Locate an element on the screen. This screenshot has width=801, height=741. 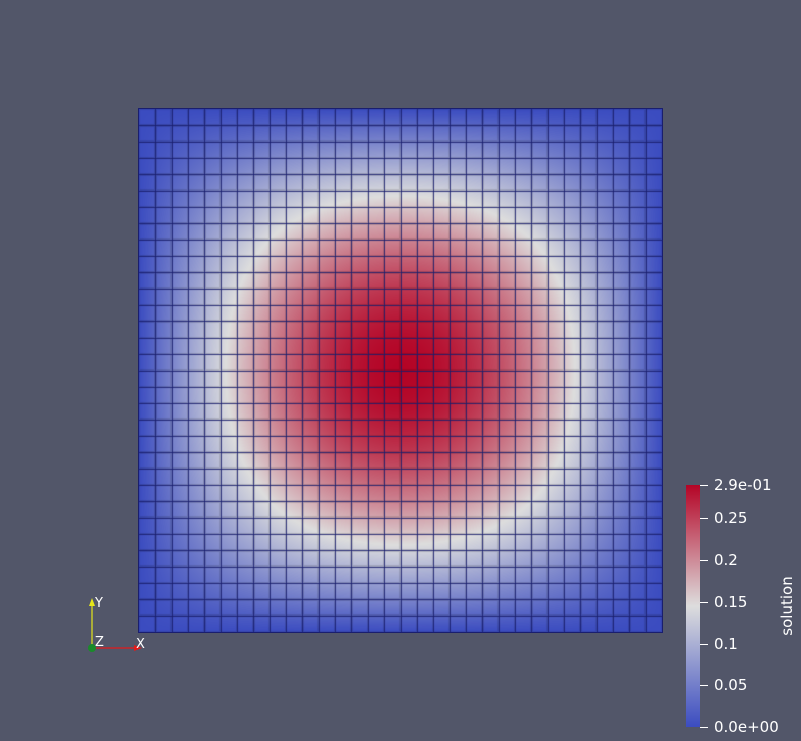
color-legend-tick-label: 0.15 is located at coordinates (731, 602).